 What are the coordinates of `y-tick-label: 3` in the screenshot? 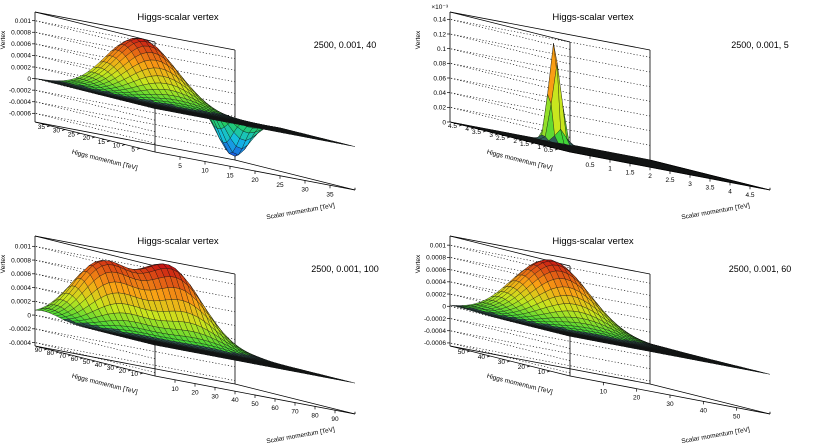 It's located at (491, 135).